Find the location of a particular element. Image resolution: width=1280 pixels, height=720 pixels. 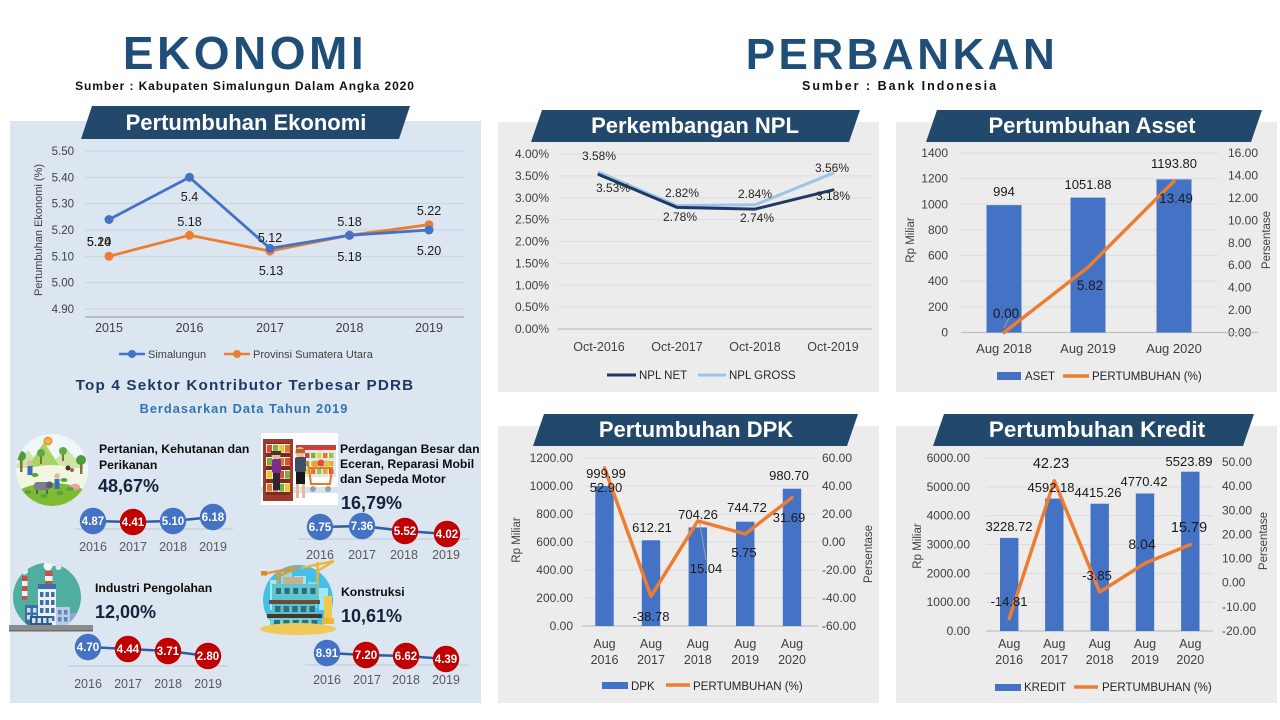

svg-text: 8.91 is located at coordinates (327, 654).